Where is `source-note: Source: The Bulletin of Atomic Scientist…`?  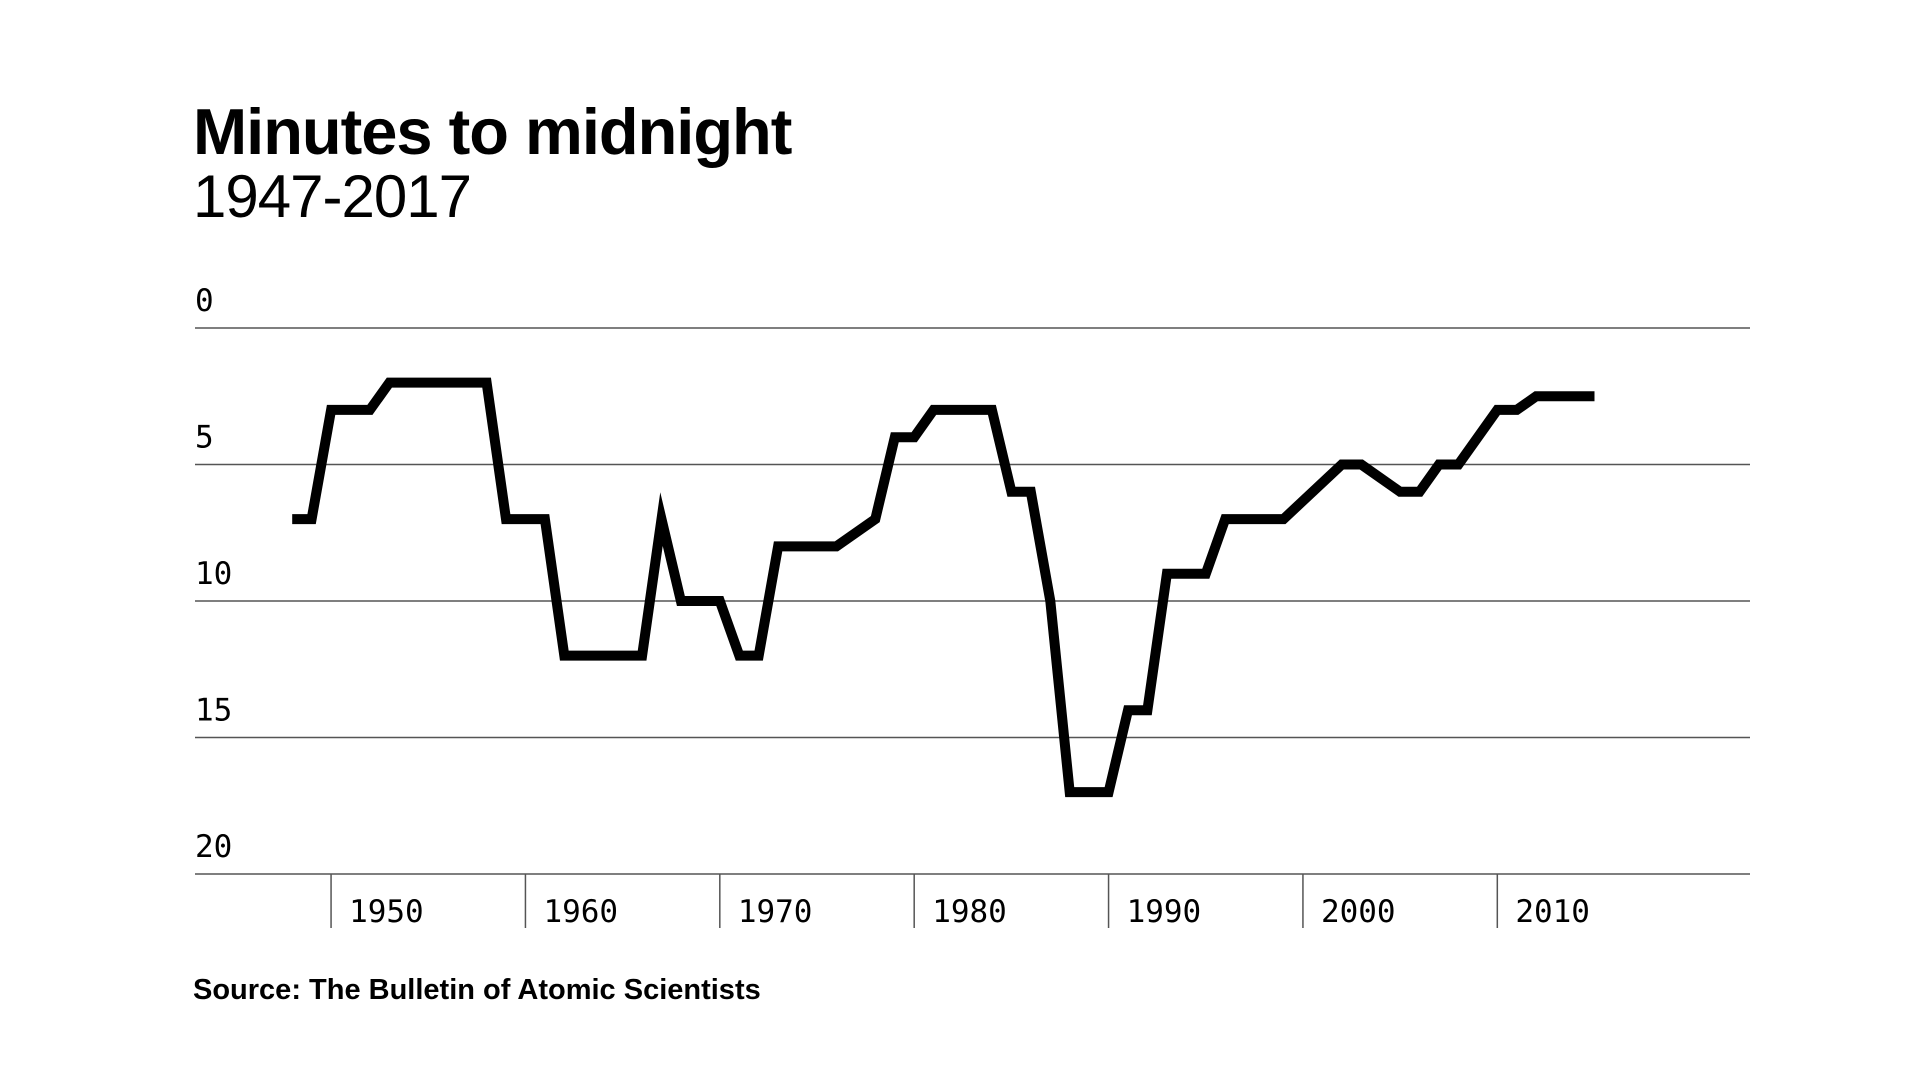
source-note: Source: The Bulletin of Atomic Scientist… is located at coordinates (477, 990).